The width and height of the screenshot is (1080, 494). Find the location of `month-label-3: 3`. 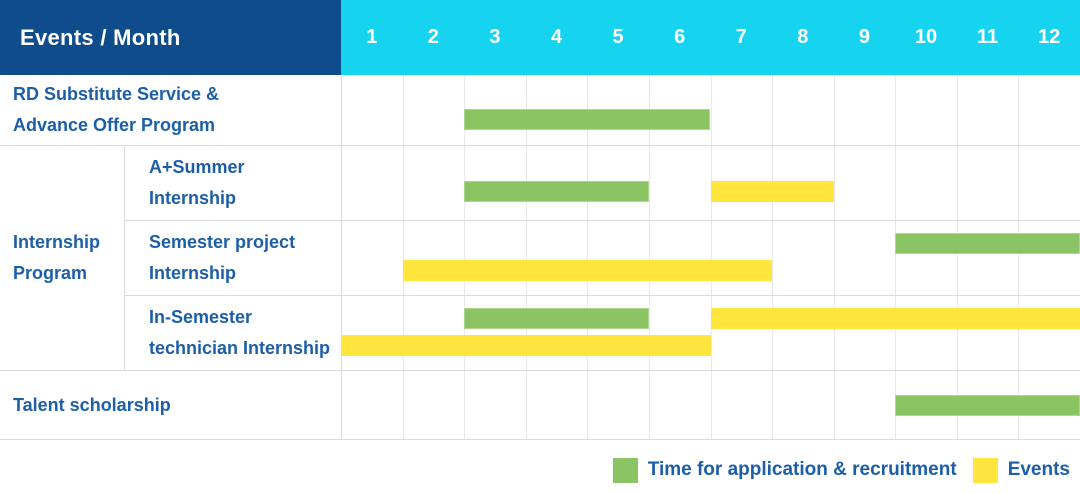

month-label-3: 3 is located at coordinates (495, 37).